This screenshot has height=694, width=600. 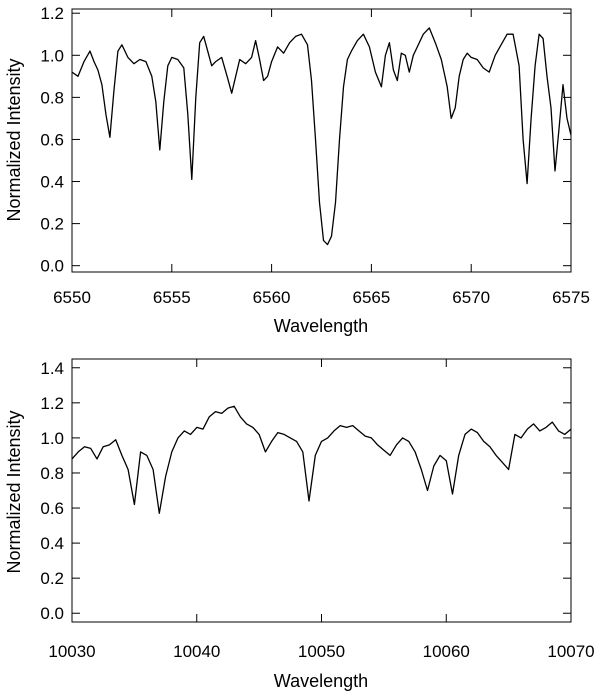 What do you see at coordinates (321, 326) in the screenshot?
I see `x-axis-title-top: Wavelength` at bounding box center [321, 326].